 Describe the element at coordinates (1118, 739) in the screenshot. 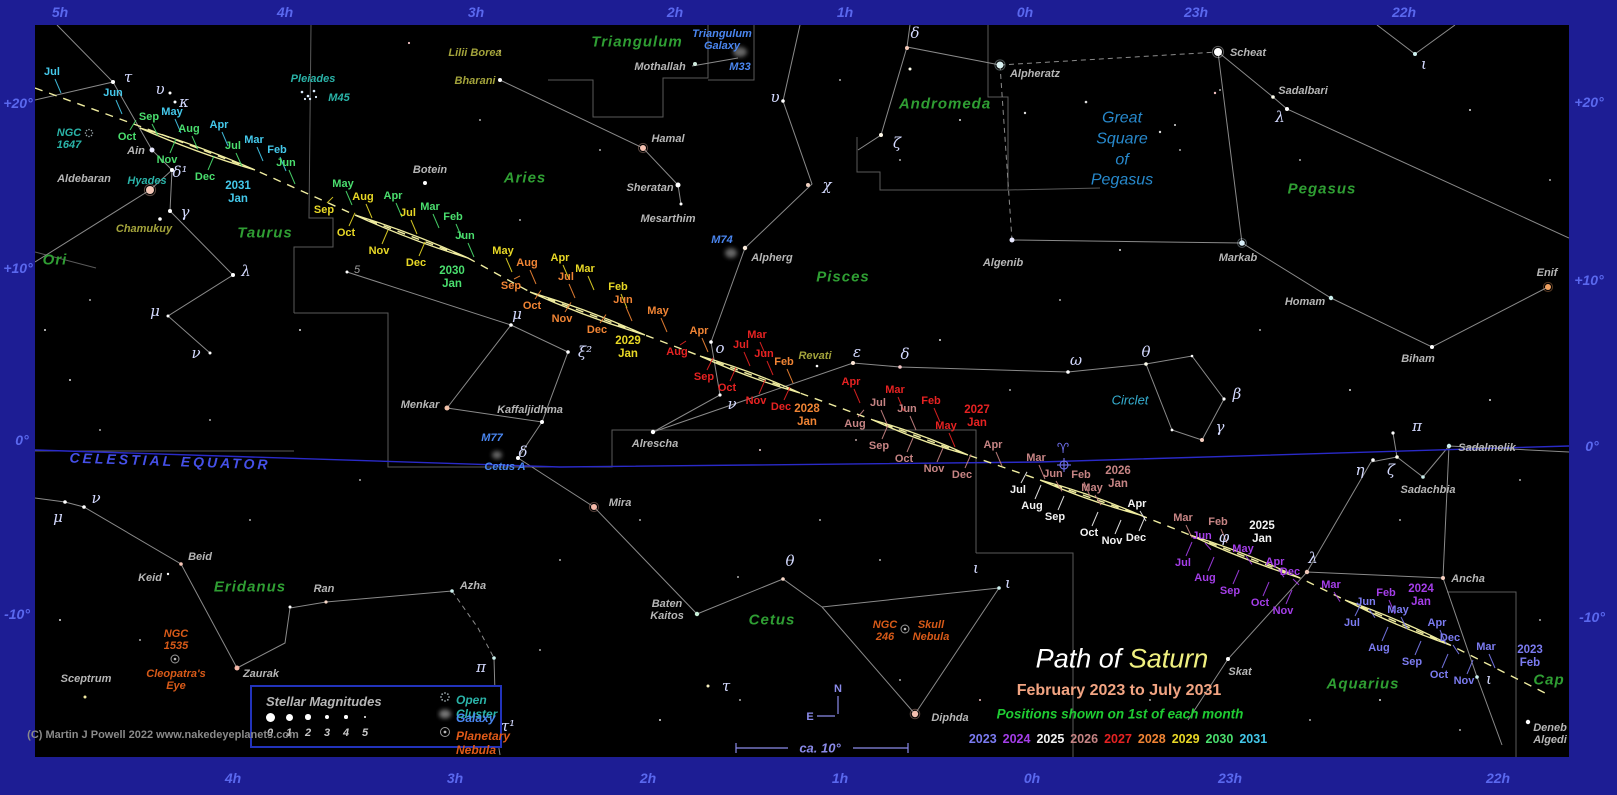

I see `year-key-2027: 2027` at that location.